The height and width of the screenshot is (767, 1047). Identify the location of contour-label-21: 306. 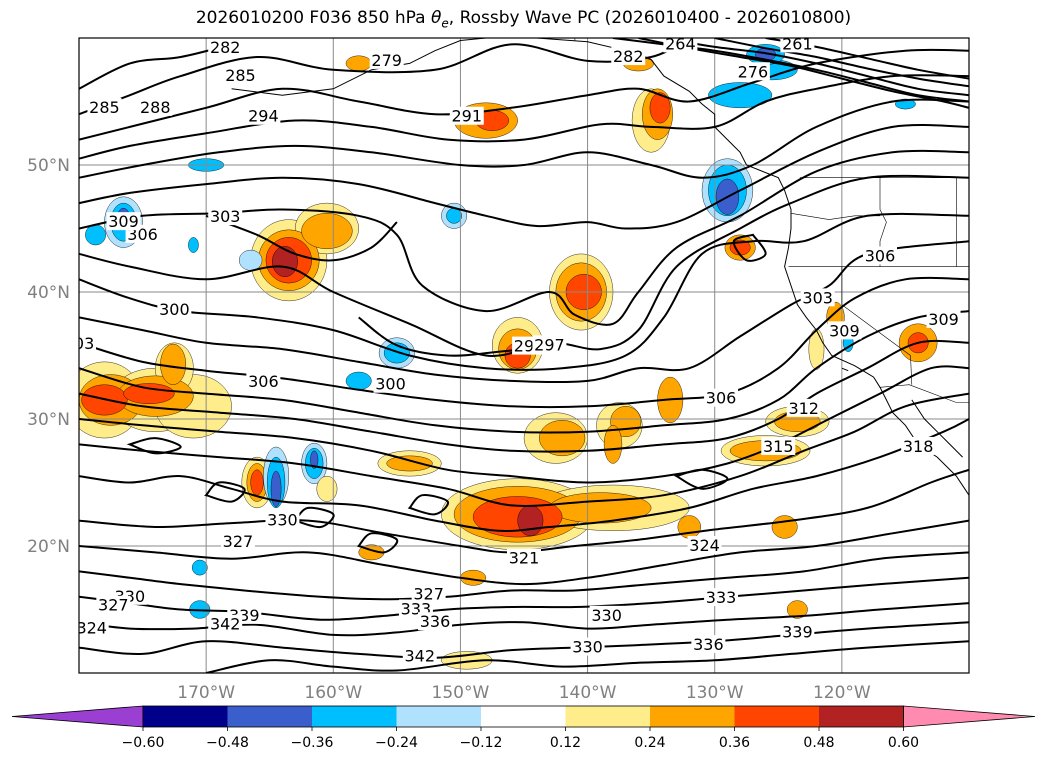
(263, 381).